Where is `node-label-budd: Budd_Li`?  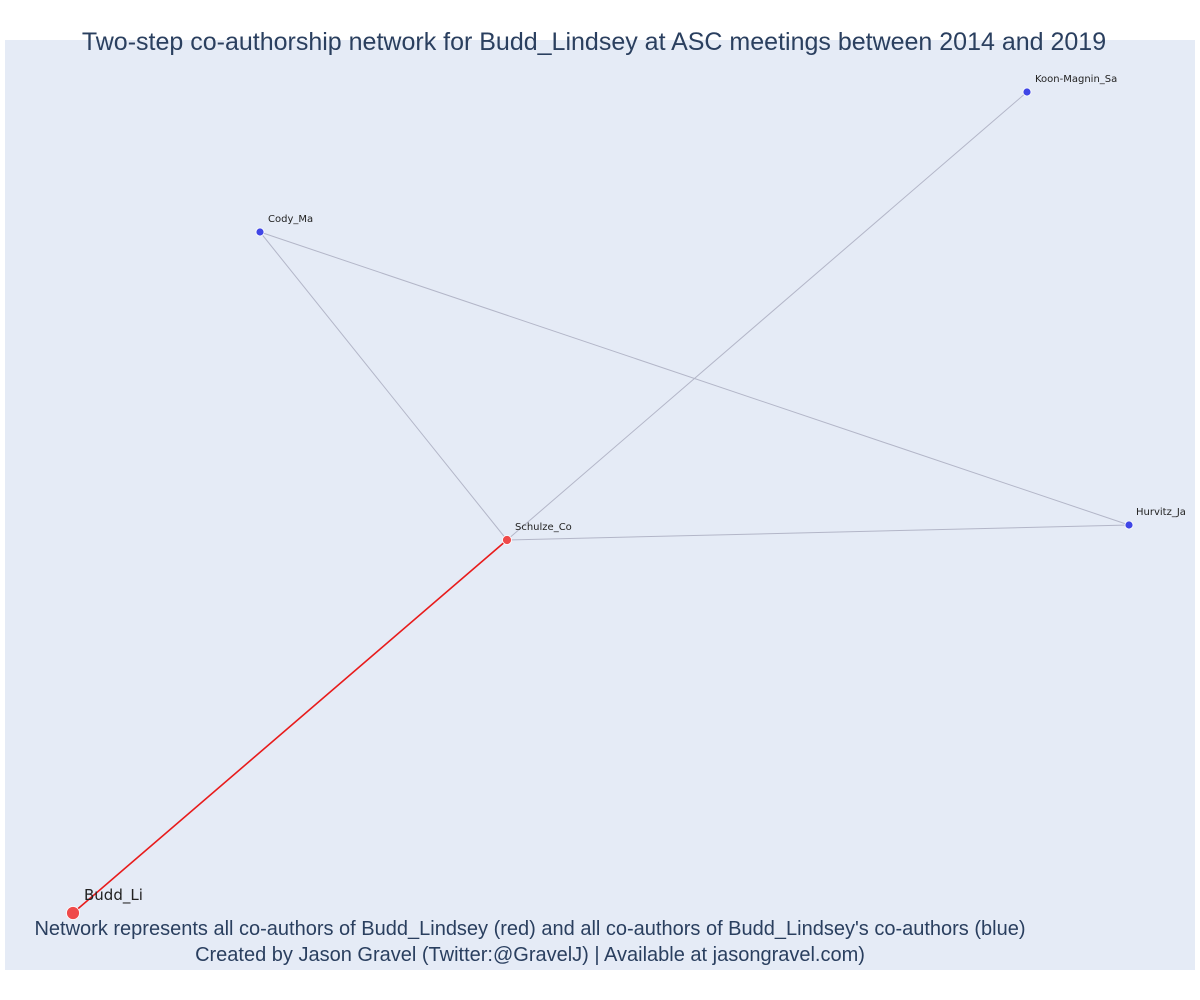 node-label-budd: Budd_Li is located at coordinates (113, 895).